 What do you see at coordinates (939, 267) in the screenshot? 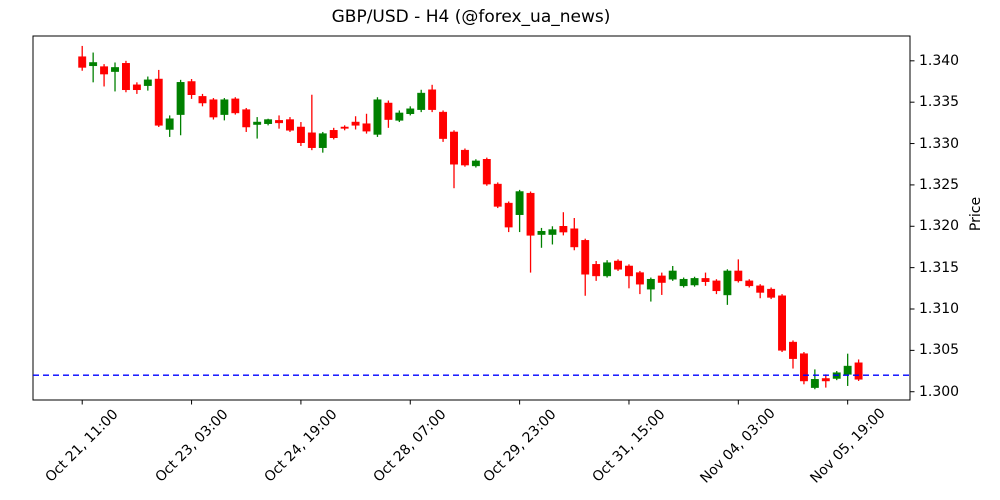
I see `y-tick-label: 1.315` at bounding box center [939, 267].